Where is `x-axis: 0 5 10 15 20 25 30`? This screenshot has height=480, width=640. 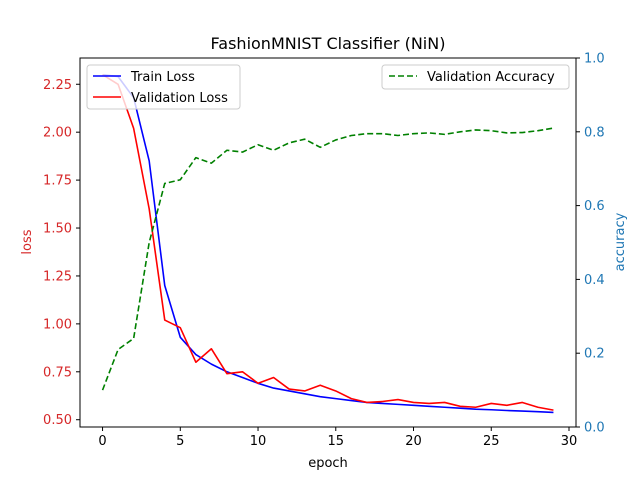
x-axis: 0 5 10 15 20 25 30 is located at coordinates (337, 438).